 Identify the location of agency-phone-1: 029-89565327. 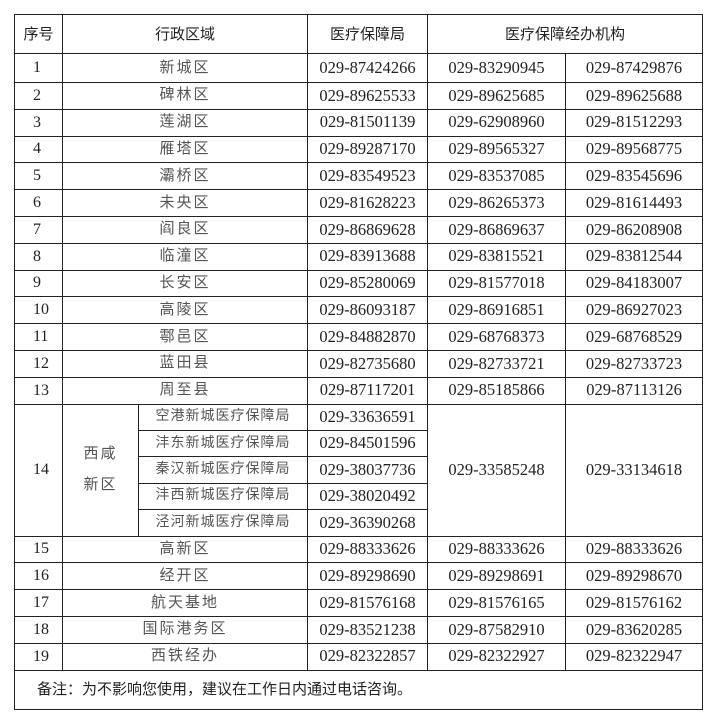
(497, 149).